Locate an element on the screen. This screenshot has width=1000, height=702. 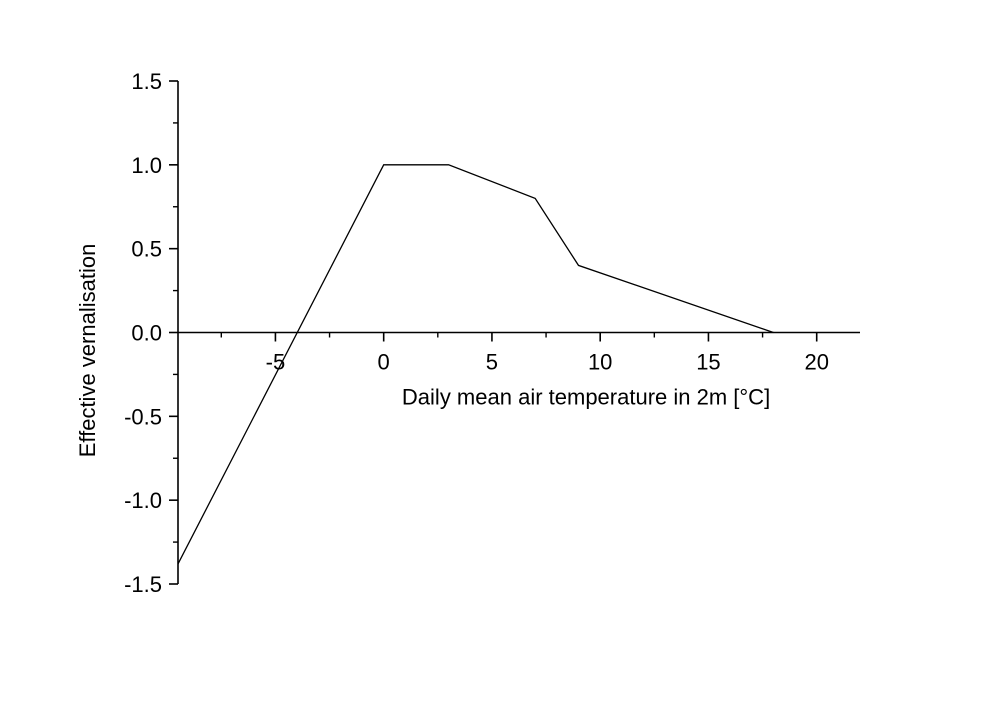
y-tick-label: 0.0 is located at coordinates (146, 333).